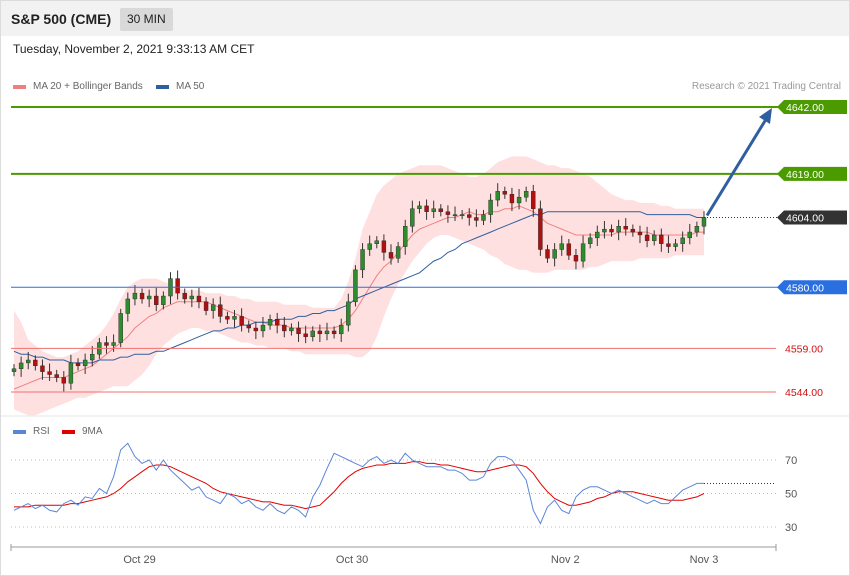 Image resolution: width=850 pixels, height=576 pixels. I want to click on rsi-tick-label: 30, so click(791, 528).